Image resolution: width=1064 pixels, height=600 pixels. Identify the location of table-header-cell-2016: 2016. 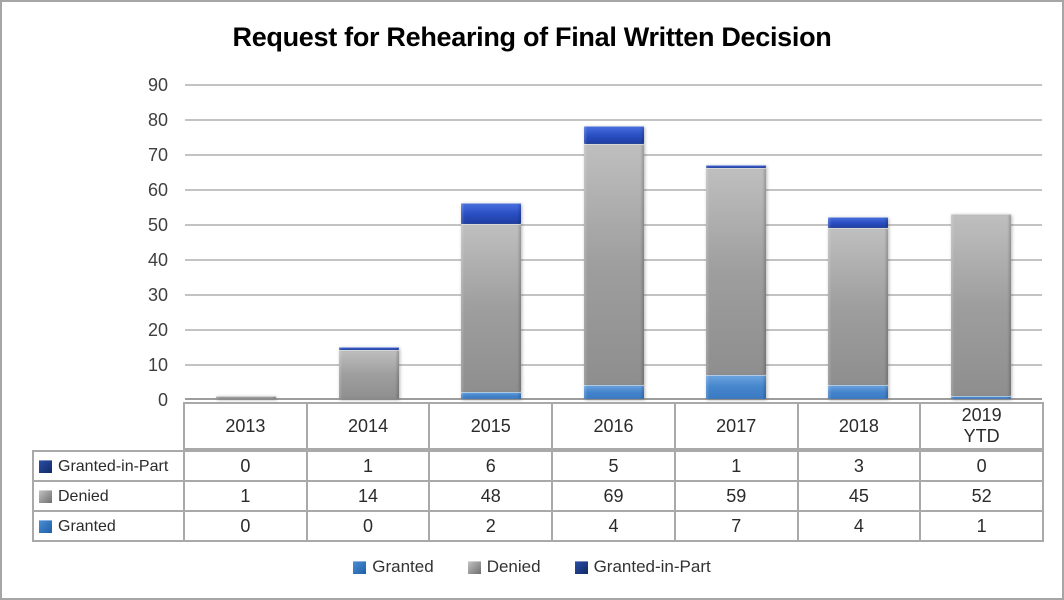
(613, 426).